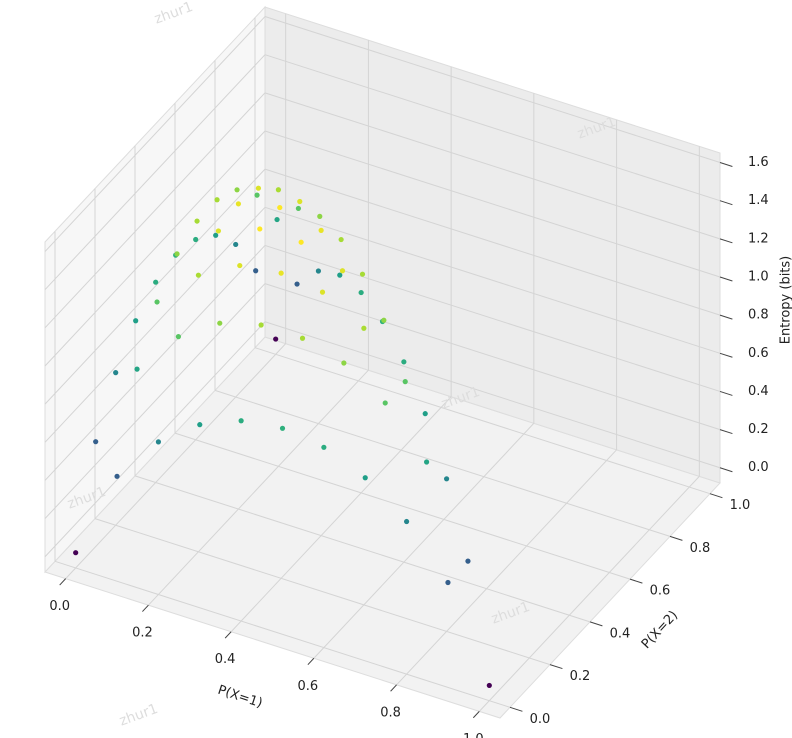 The width and height of the screenshot is (792, 738). Describe the element at coordinates (758, 200) in the screenshot. I see `z-tick-label: 1.4` at that location.